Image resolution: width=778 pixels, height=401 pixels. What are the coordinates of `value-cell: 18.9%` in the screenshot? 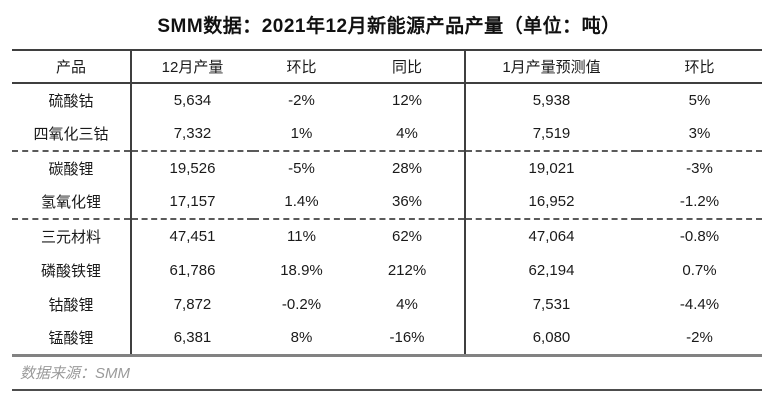 It's located at (301, 270).